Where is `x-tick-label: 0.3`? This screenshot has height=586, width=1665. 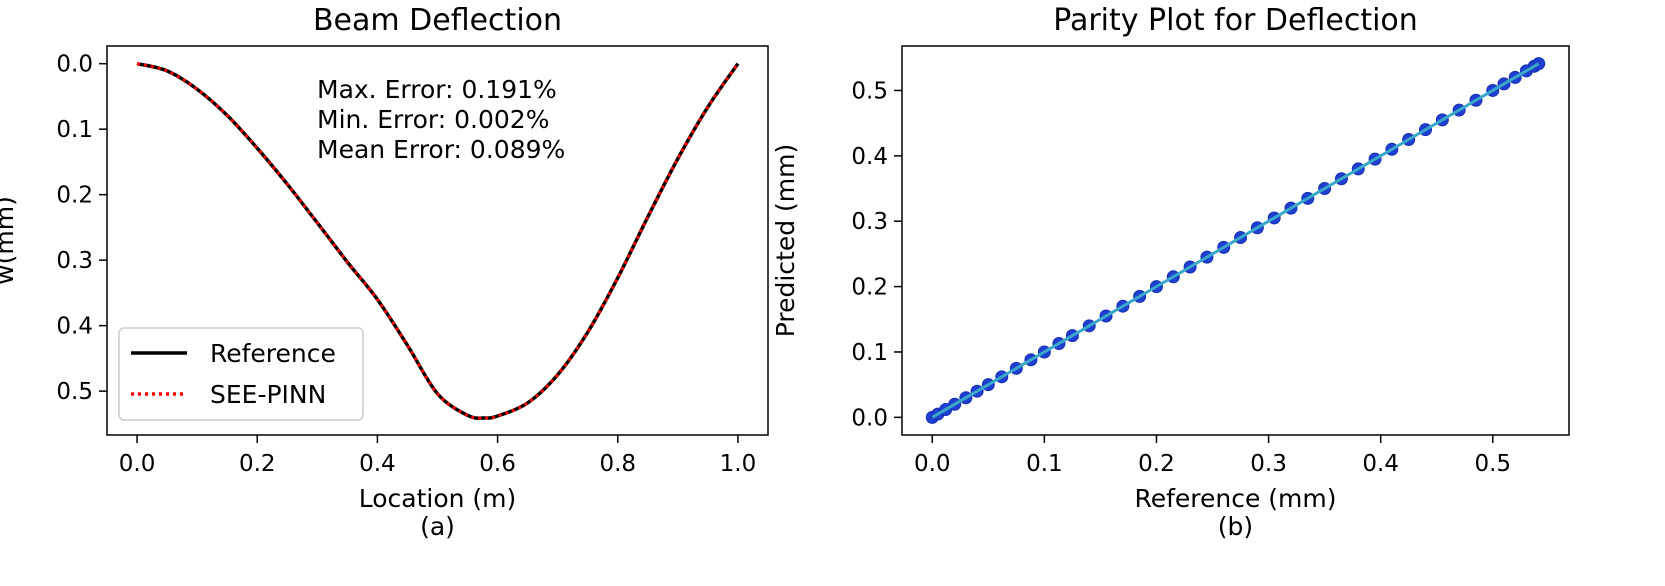
x-tick-label: 0.3 is located at coordinates (1268, 464).